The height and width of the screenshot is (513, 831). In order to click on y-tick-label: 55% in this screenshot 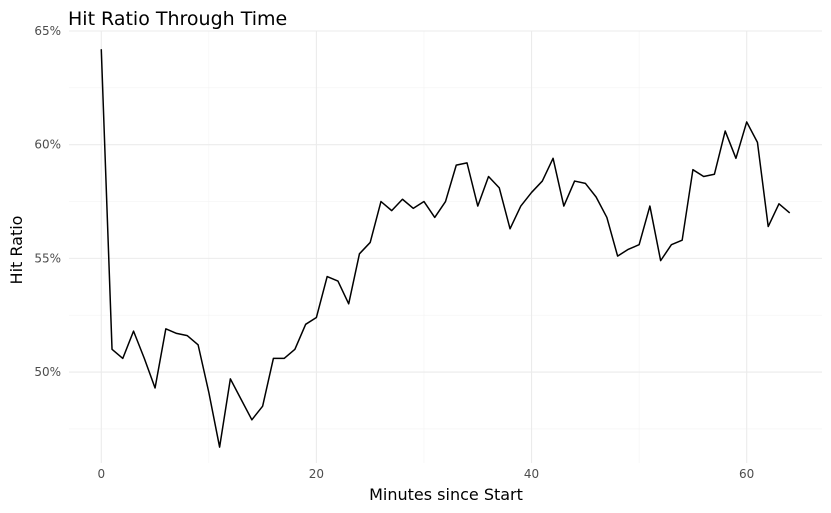, I will do `click(47, 258)`.